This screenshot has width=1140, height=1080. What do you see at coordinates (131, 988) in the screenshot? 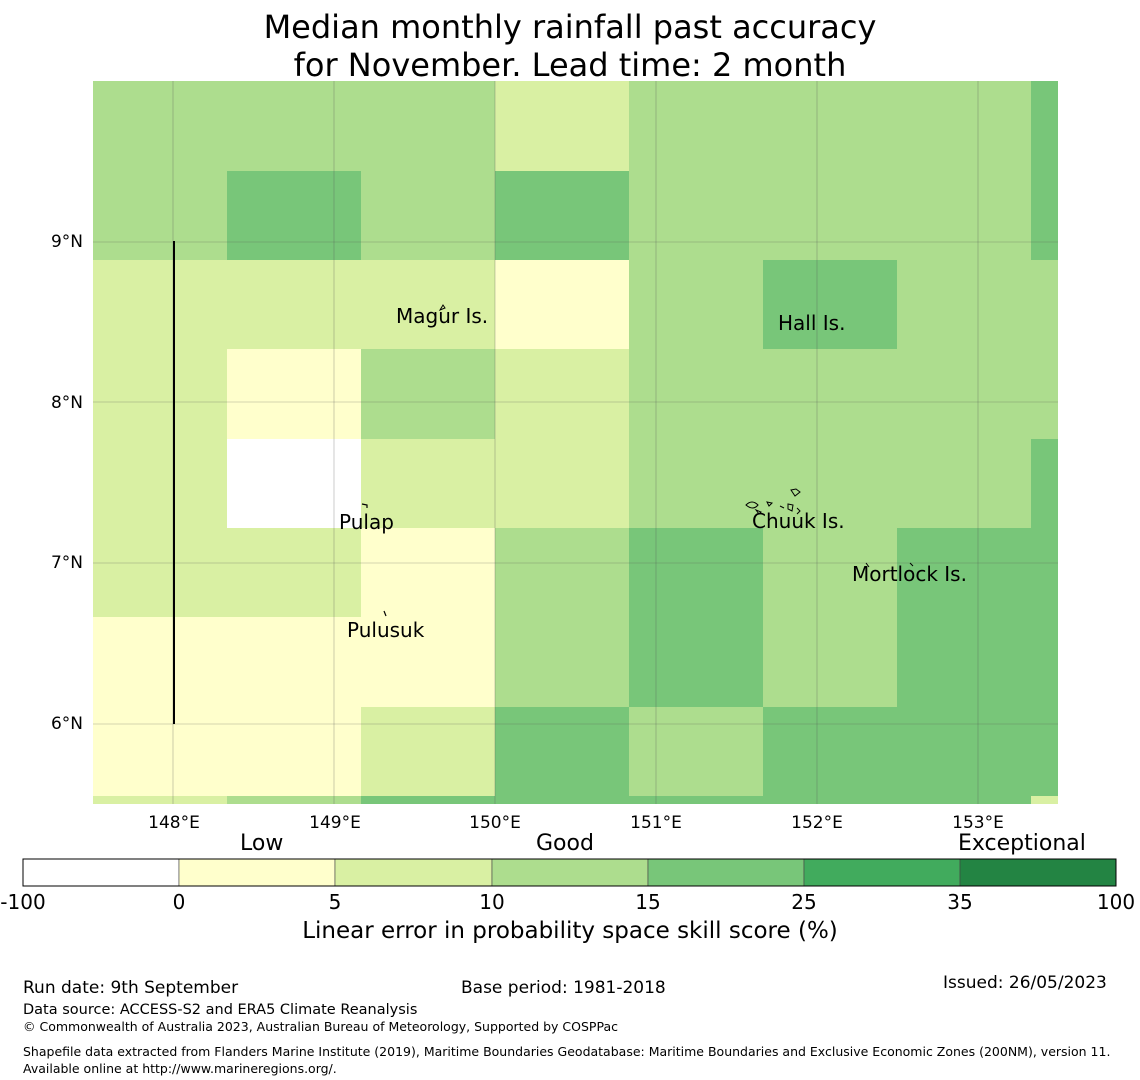
I see `run-date: Run date: 9th September` at bounding box center [131, 988].